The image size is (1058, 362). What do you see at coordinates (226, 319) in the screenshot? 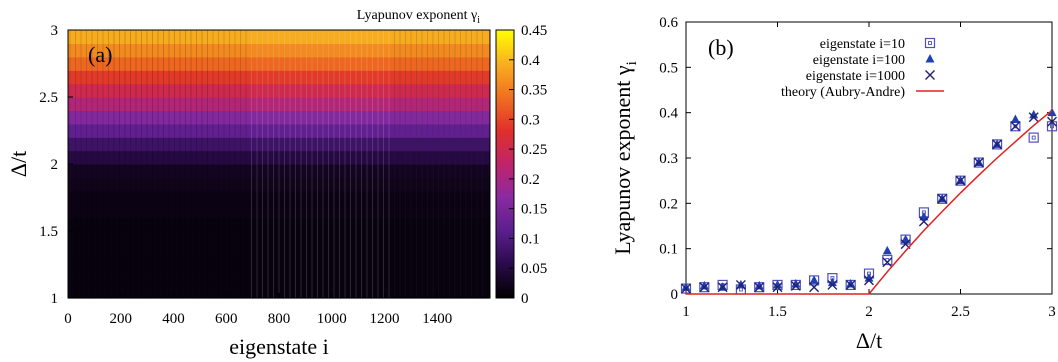
I see `heatmap-x-tick-label: 600` at bounding box center [226, 319].